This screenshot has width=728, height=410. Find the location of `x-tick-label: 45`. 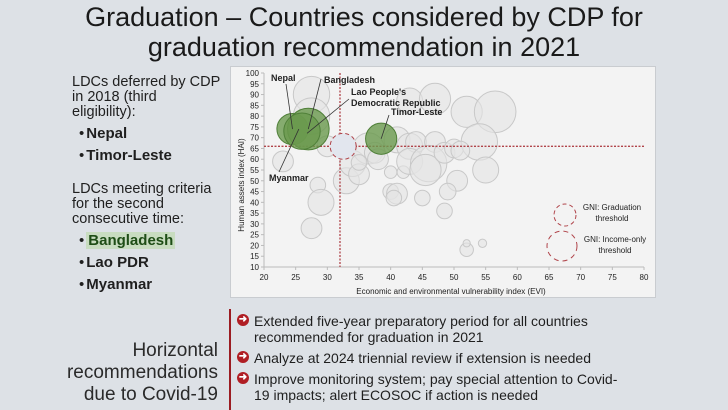

x-tick-label: 45 is located at coordinates (422, 277).